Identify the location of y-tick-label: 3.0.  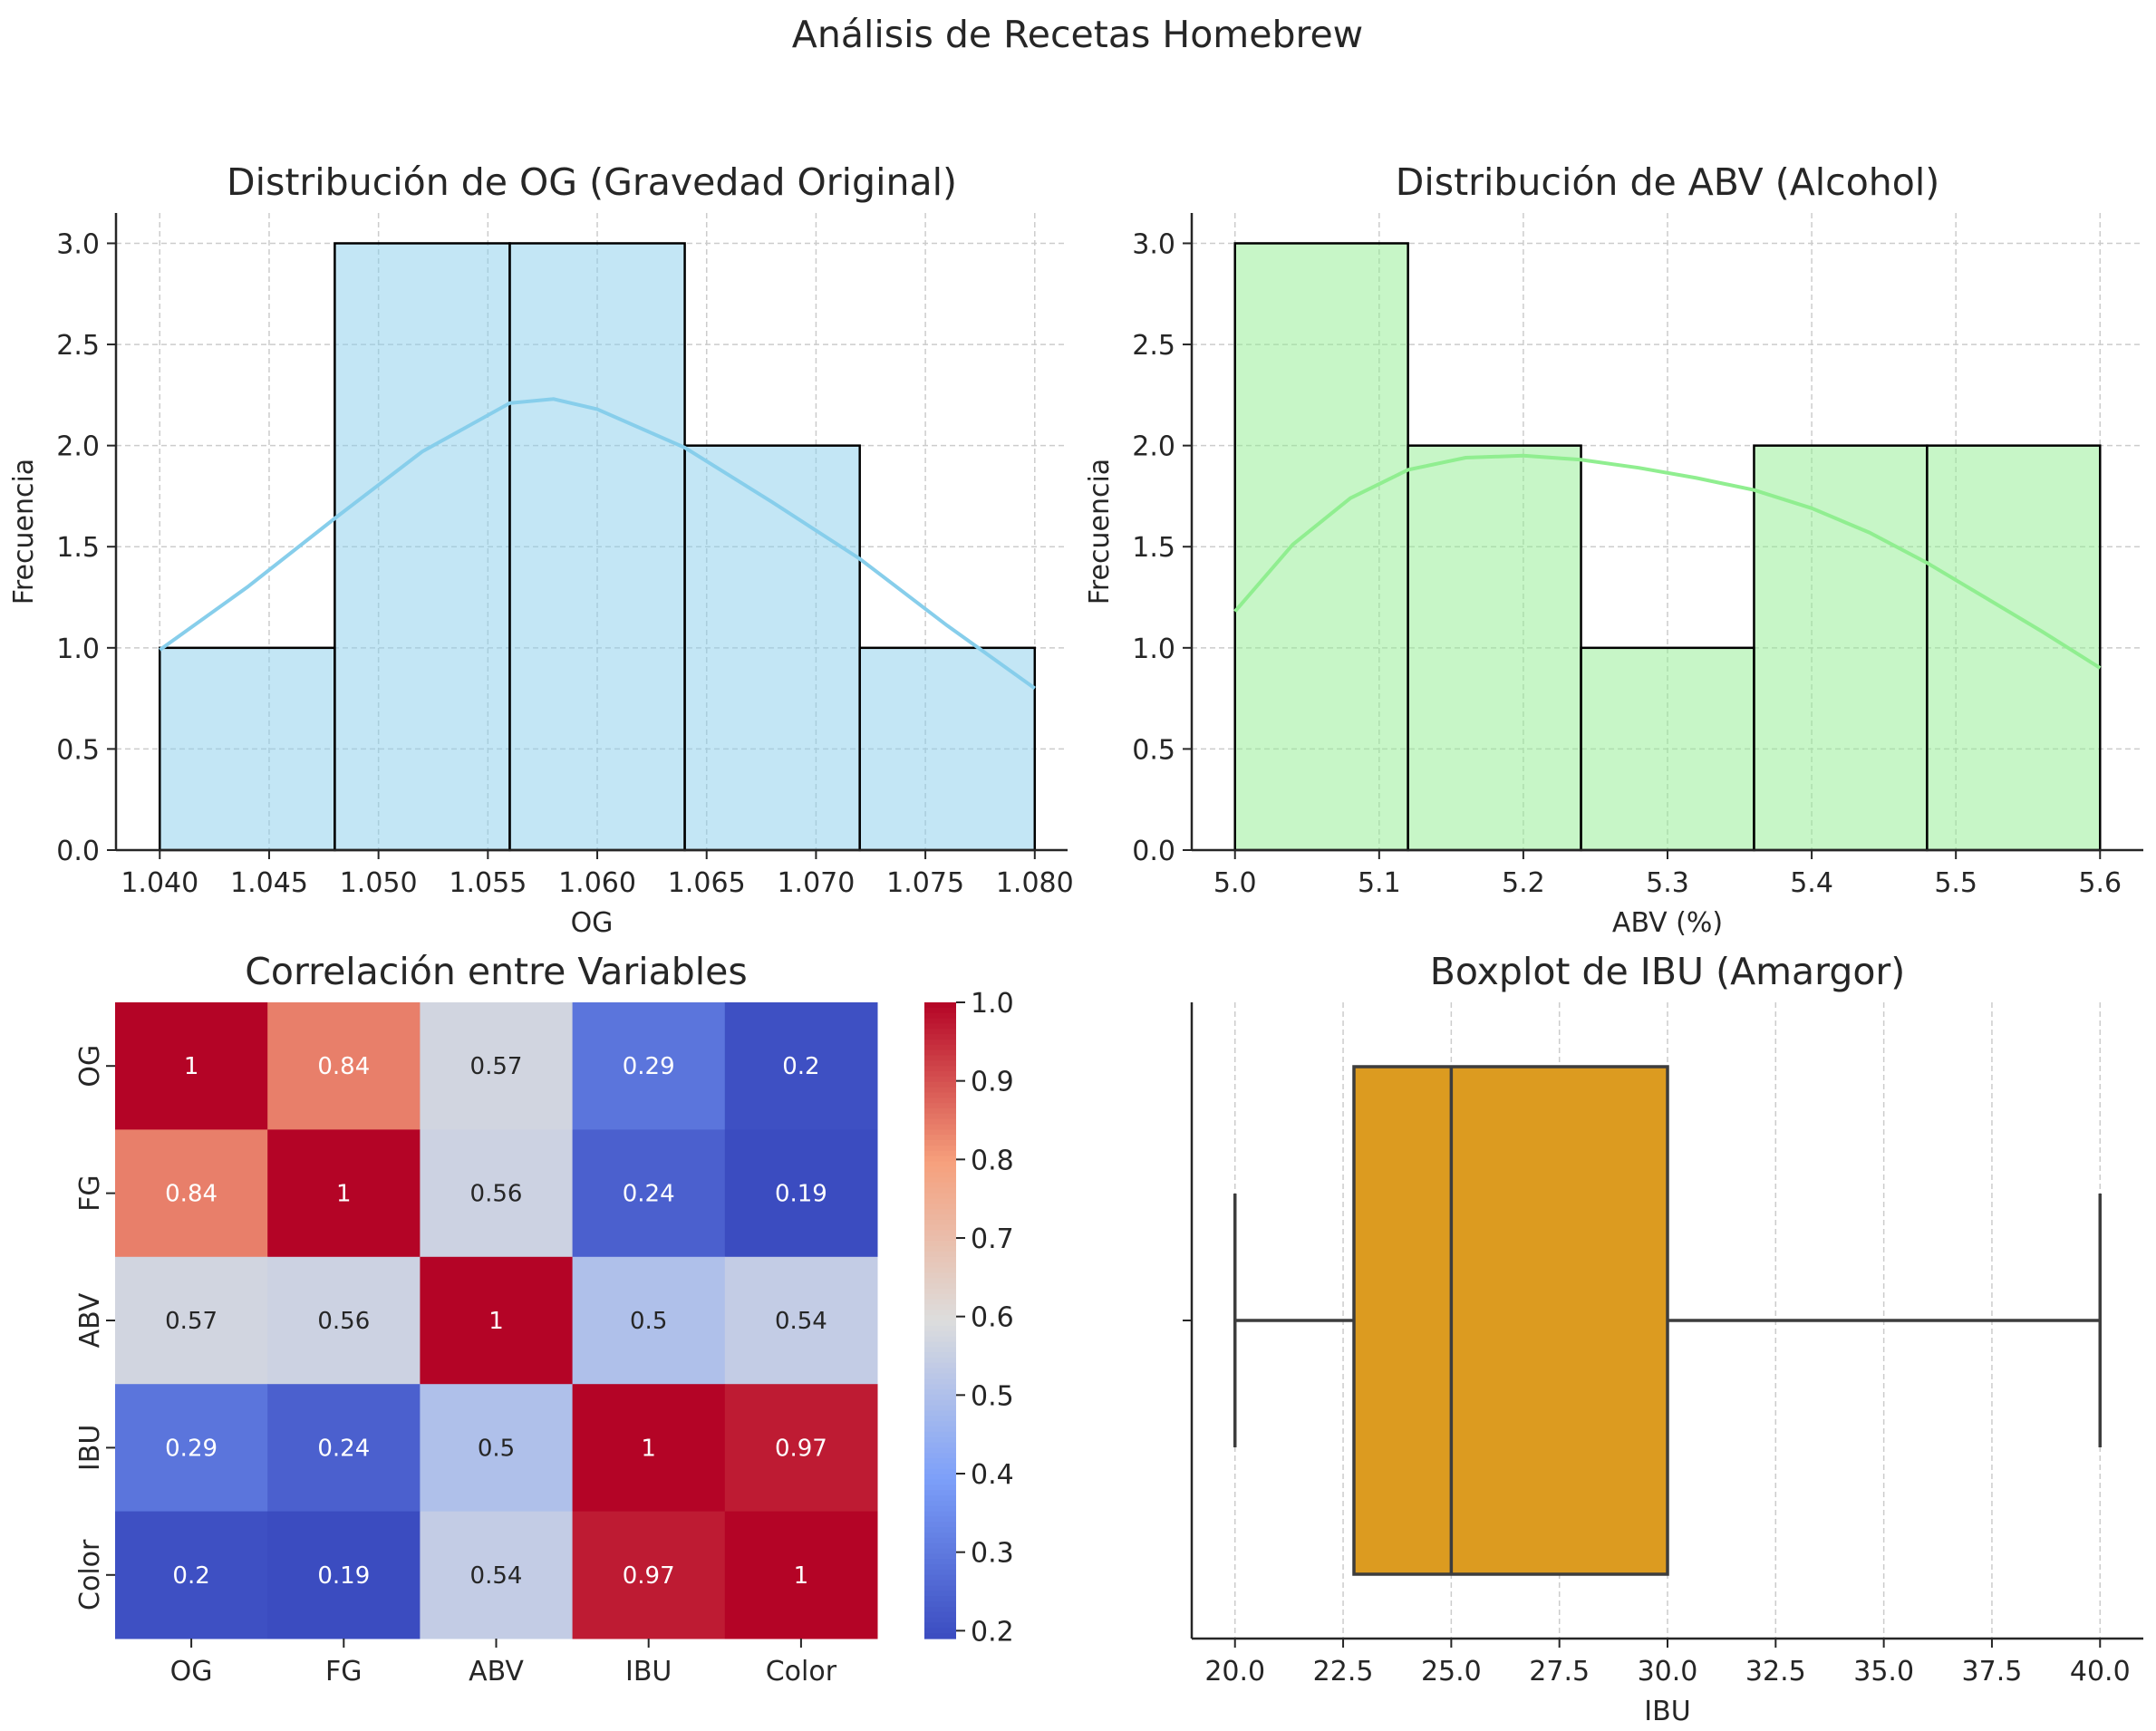
(78, 244).